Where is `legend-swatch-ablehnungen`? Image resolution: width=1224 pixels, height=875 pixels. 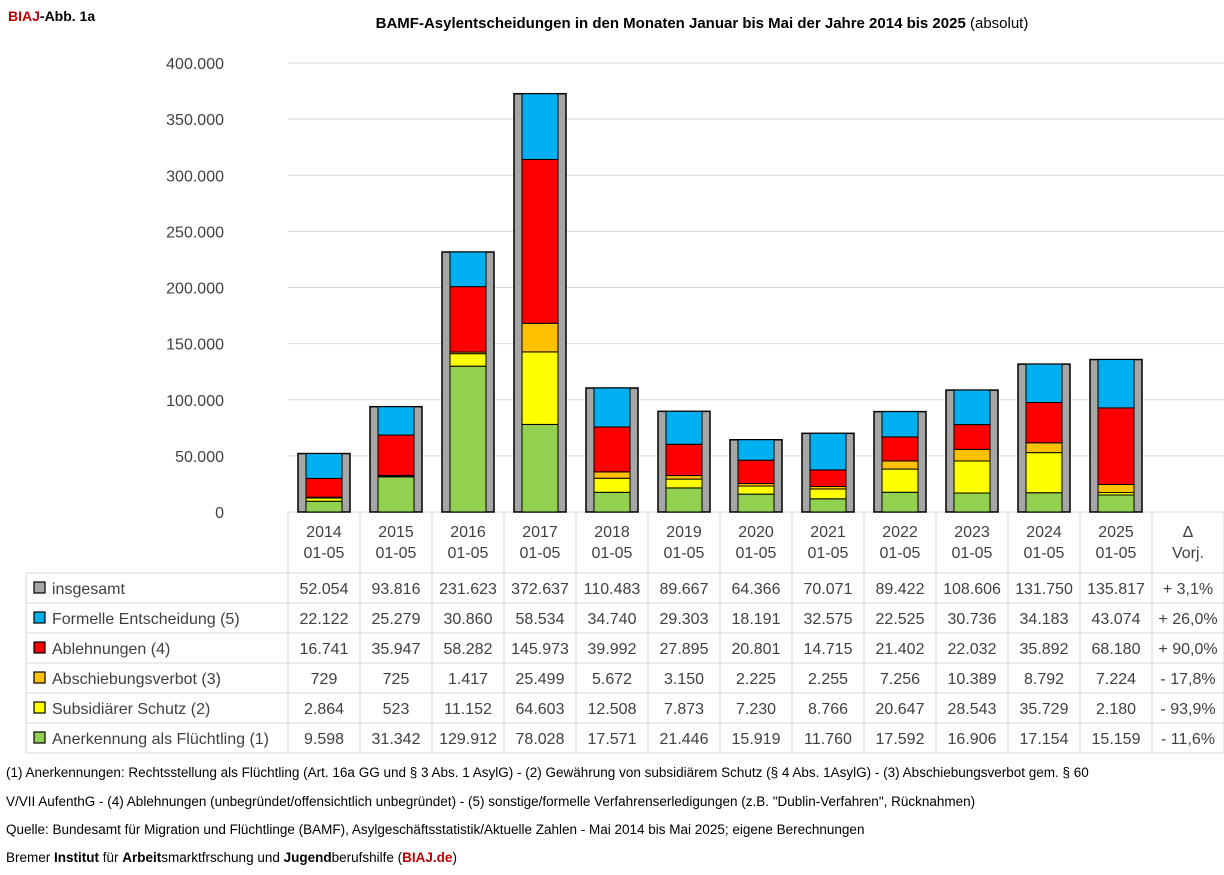 legend-swatch-ablehnungen is located at coordinates (39, 647).